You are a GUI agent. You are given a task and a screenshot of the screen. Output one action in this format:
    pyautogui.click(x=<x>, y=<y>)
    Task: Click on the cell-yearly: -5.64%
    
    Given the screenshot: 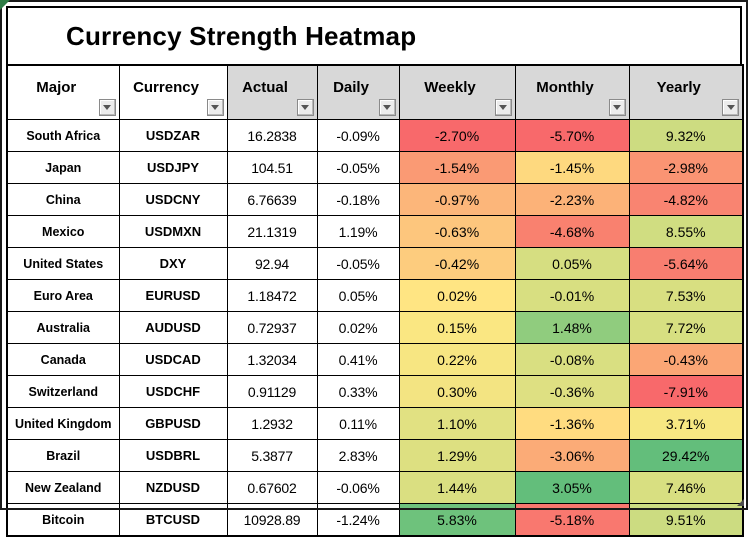 What is the action you would take?
    pyautogui.click(x=686, y=263)
    